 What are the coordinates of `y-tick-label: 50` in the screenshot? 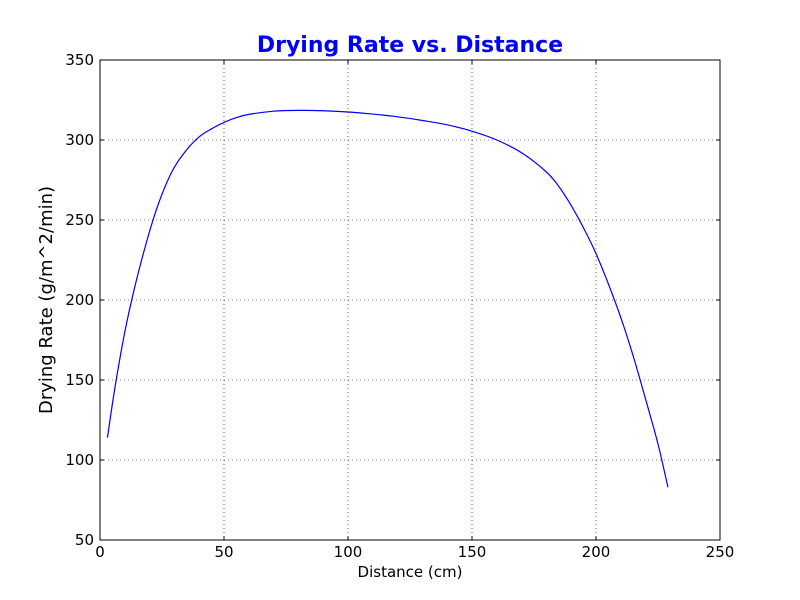 It's located at (84, 540).